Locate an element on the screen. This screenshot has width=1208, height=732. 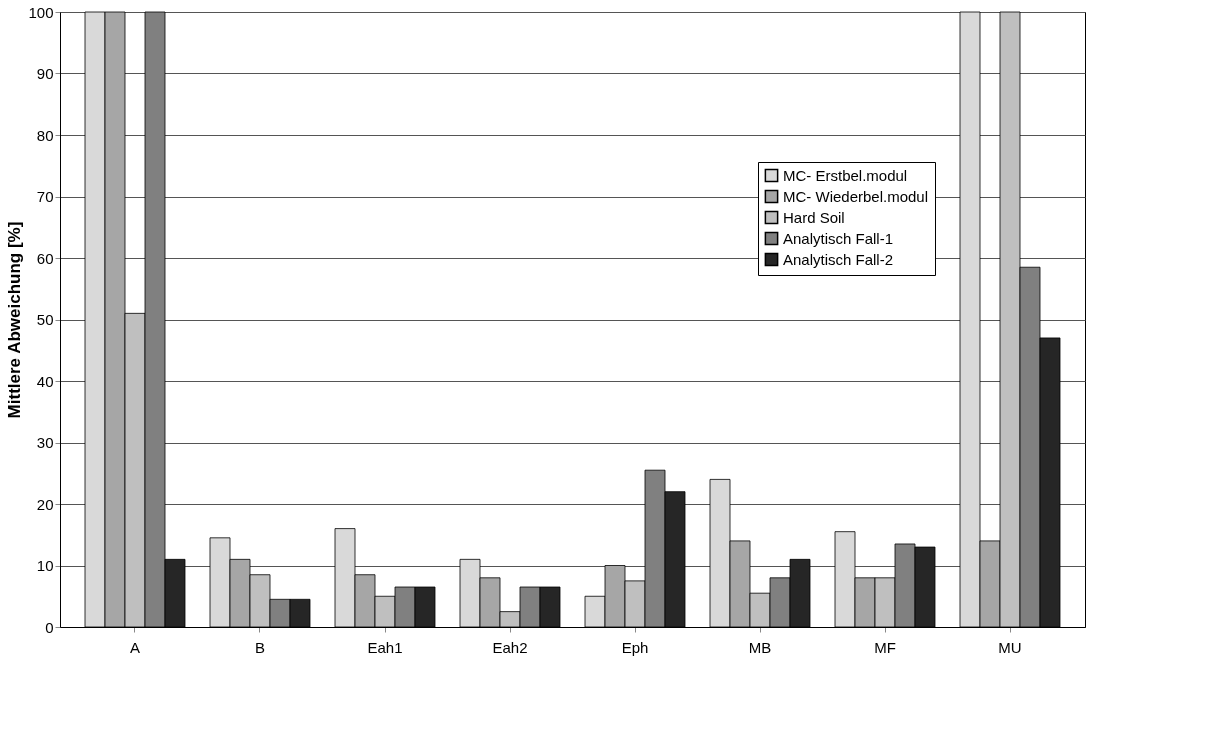
x-tick-label: MB is located at coordinates (760, 647).